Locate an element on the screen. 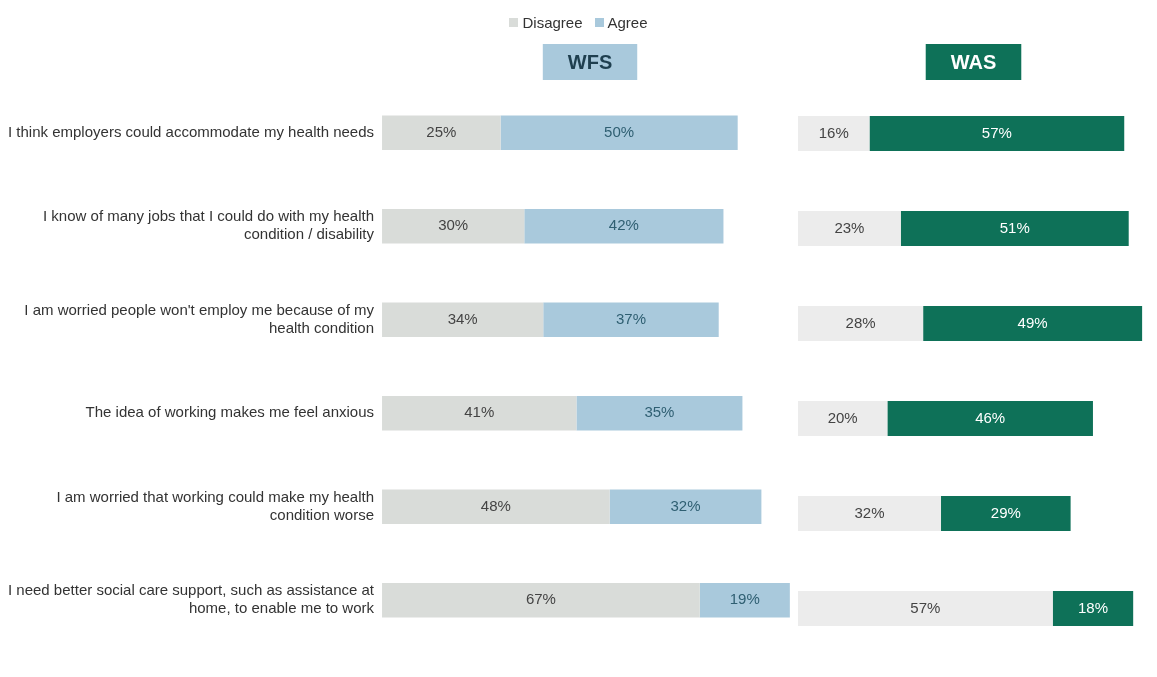  y-tick-label: I think employers could accommodate my health needs is located at coordinates (191, 131).